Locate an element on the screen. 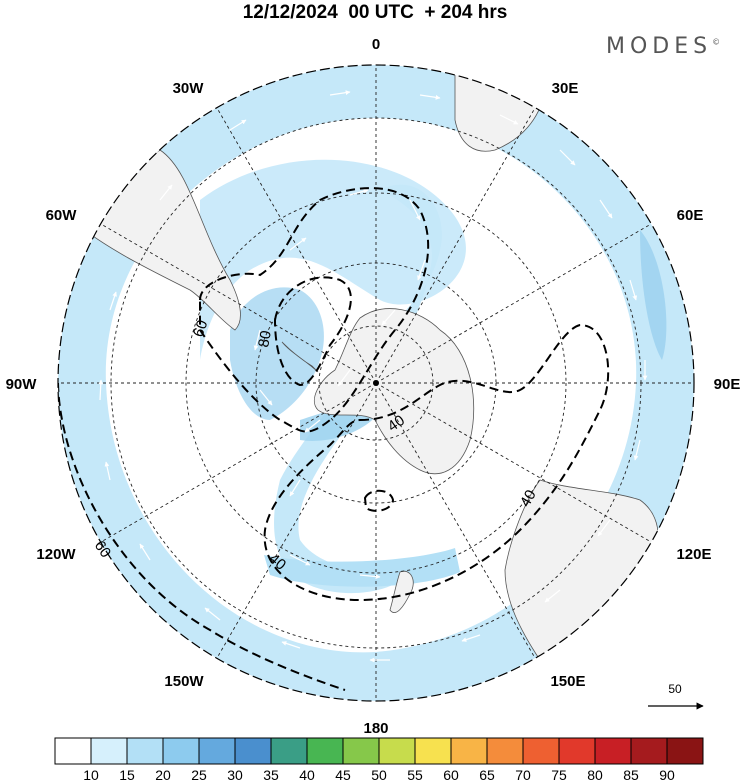 Image resolution: width=750 pixels, height=782 pixels. lon-label-90w: 90W is located at coordinates (22, 384).